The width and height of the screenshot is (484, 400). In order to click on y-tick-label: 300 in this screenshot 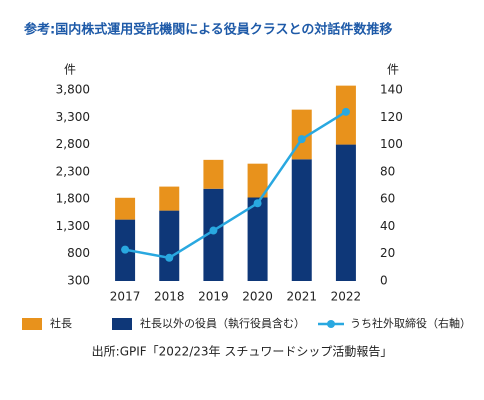, I will do `click(78, 281)`.